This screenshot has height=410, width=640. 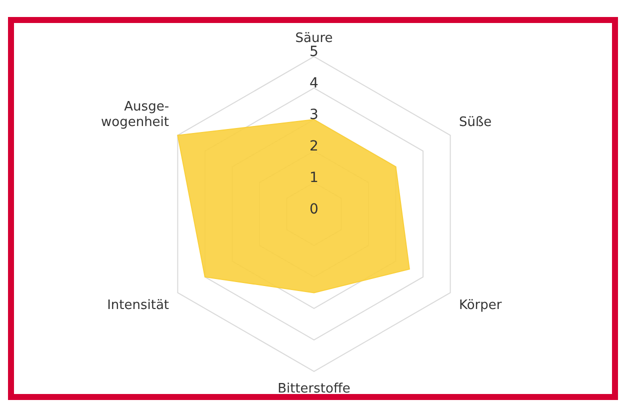 What do you see at coordinates (314, 38) in the screenshot?
I see `spoke-label: Säure` at bounding box center [314, 38].